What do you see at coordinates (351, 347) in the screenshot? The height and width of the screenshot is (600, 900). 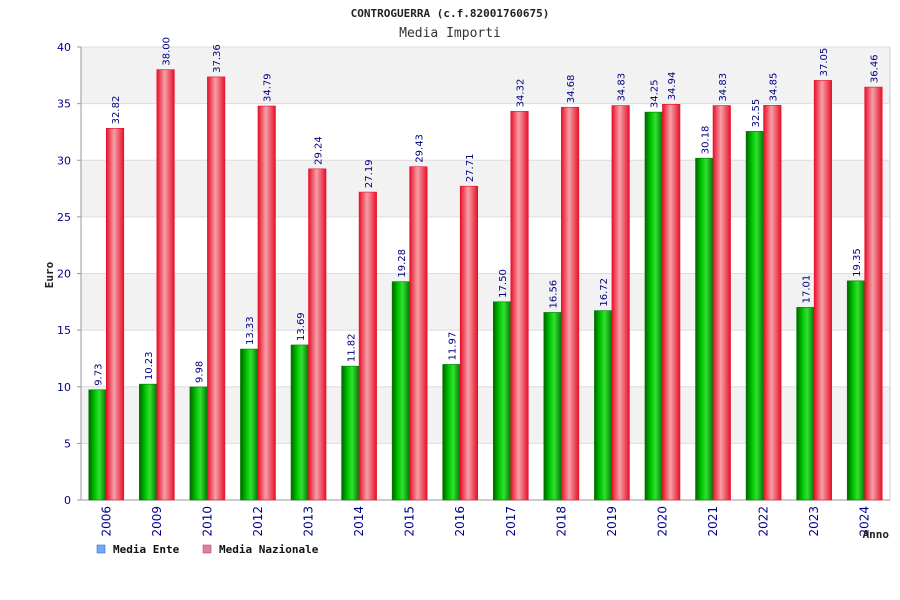 I see `value-label-media-ente: 11.82` at bounding box center [351, 347].